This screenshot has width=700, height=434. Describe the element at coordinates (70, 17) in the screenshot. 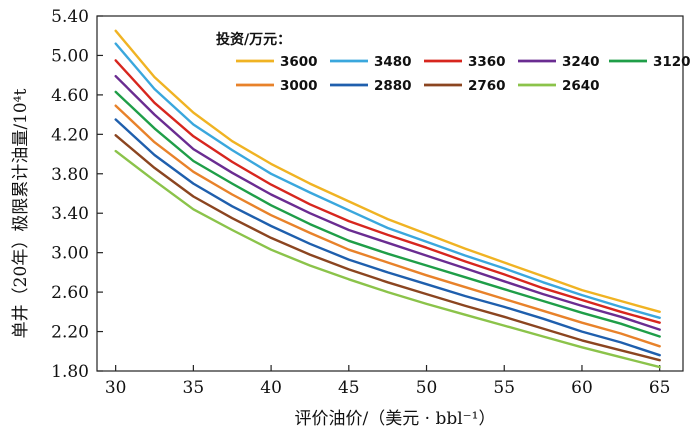

I see `y-tick-label: 5.40` at that location.